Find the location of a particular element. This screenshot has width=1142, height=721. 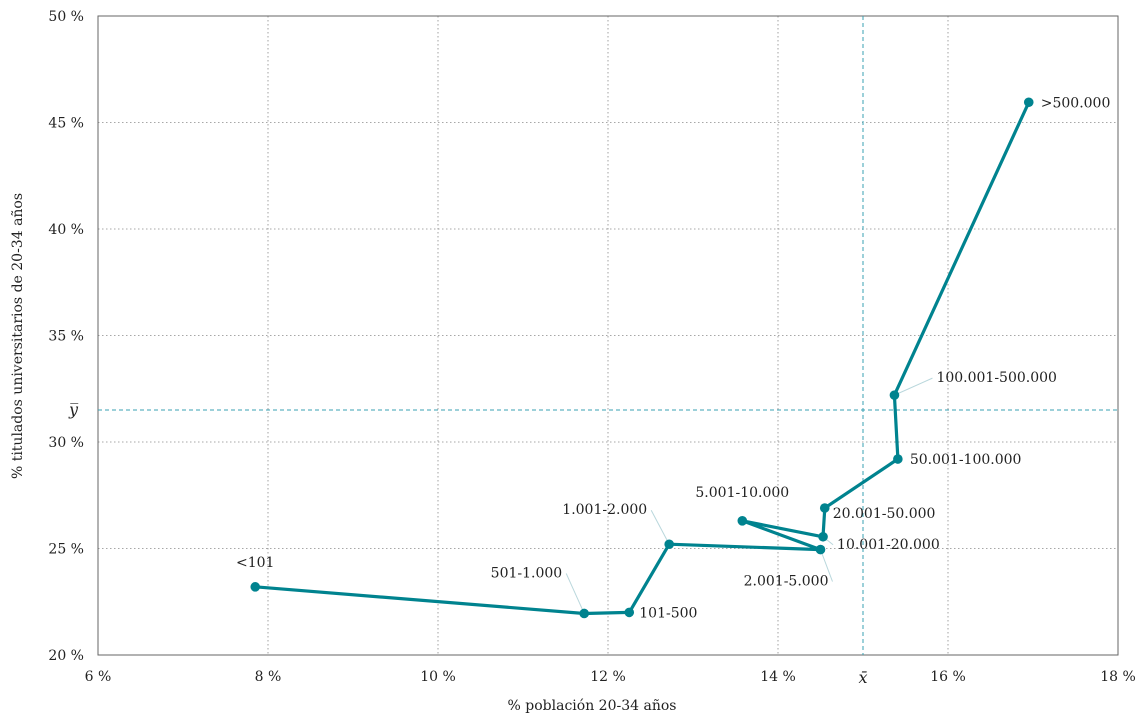

point-label: <101 is located at coordinates (255, 563).